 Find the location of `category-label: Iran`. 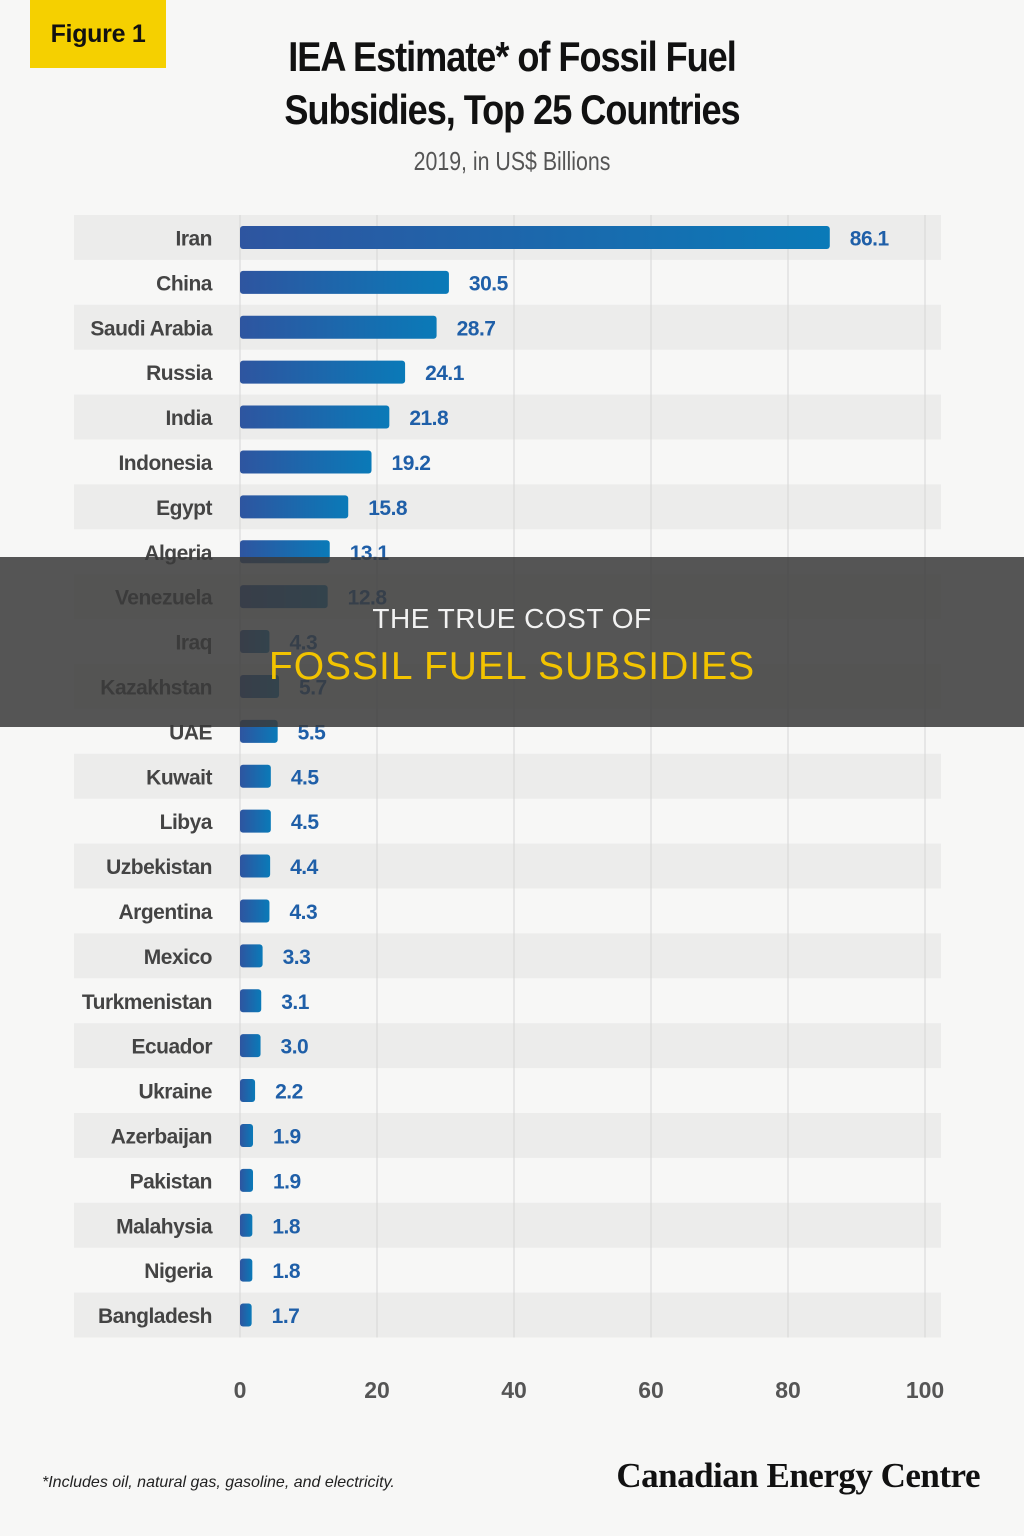

category-label: Iran is located at coordinates (193, 238).